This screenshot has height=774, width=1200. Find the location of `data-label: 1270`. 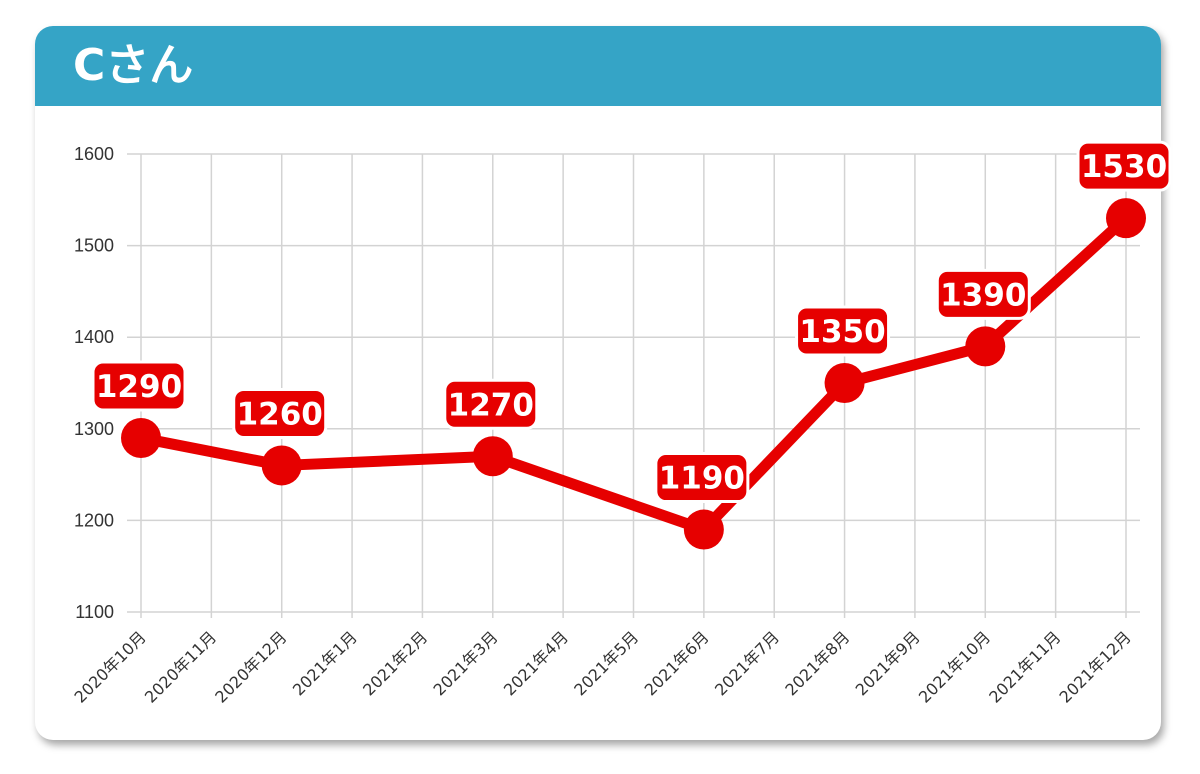

data-label: 1270 is located at coordinates (491, 405).